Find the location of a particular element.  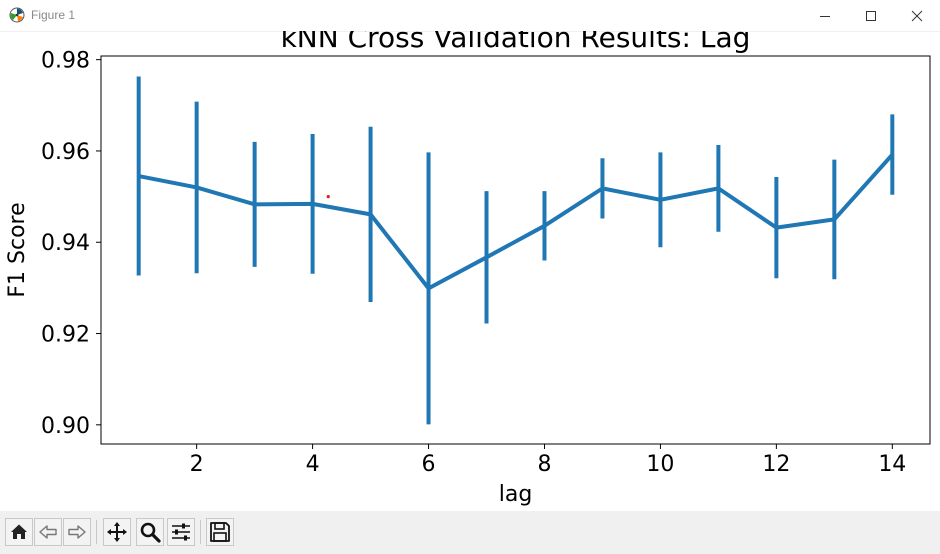

home-button is located at coordinates (19, 532).